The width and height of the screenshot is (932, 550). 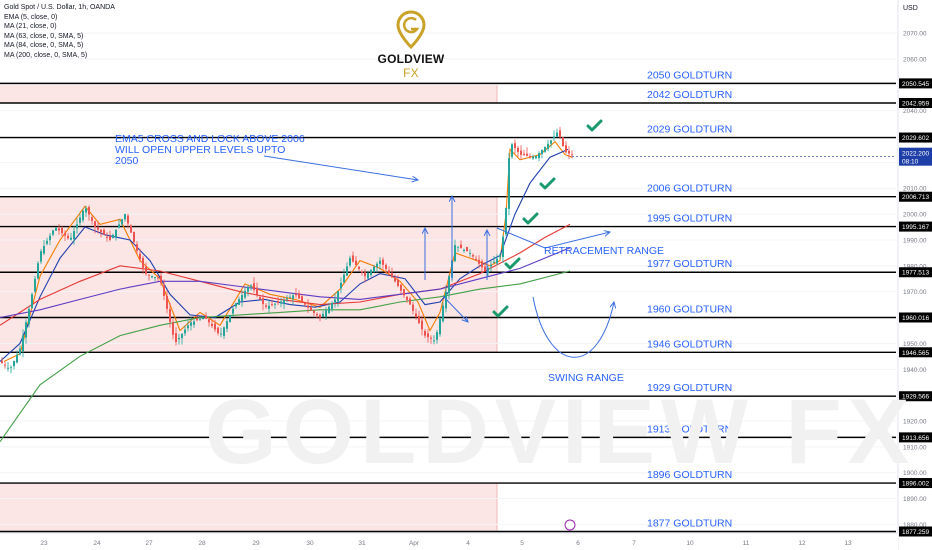 I want to click on time-tick-label: 11, so click(x=746, y=543).